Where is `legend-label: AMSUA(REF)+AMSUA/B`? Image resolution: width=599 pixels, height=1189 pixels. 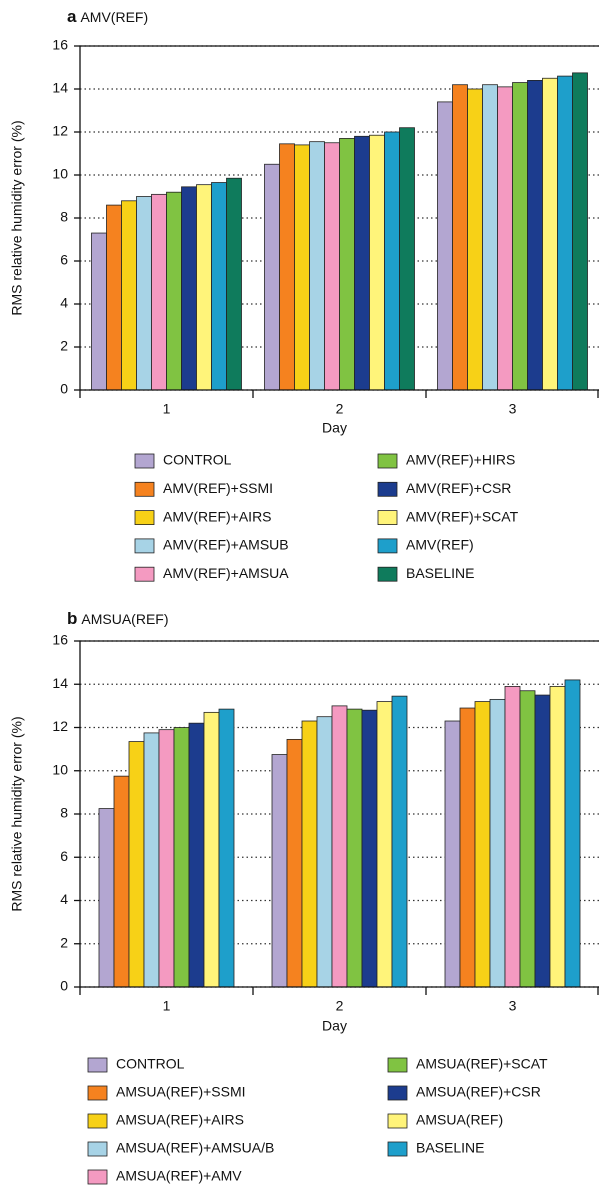 legend-label: AMSUA(REF)+AMSUA/B is located at coordinates (195, 1148).